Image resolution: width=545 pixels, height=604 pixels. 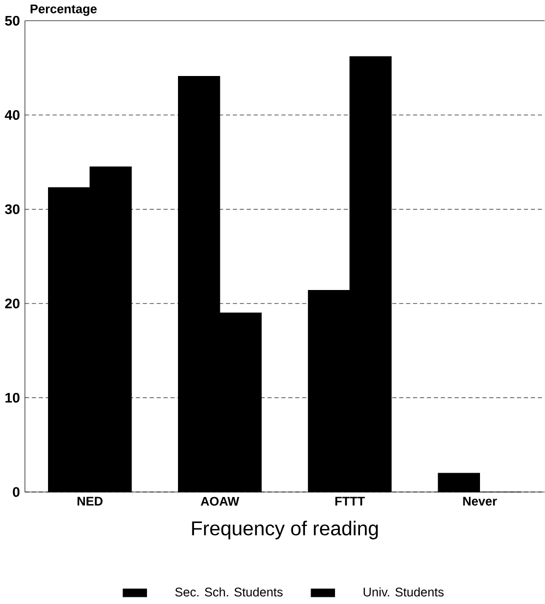 What do you see at coordinates (12, 303) in the screenshot?
I see `y-tick-label: 20` at bounding box center [12, 303].